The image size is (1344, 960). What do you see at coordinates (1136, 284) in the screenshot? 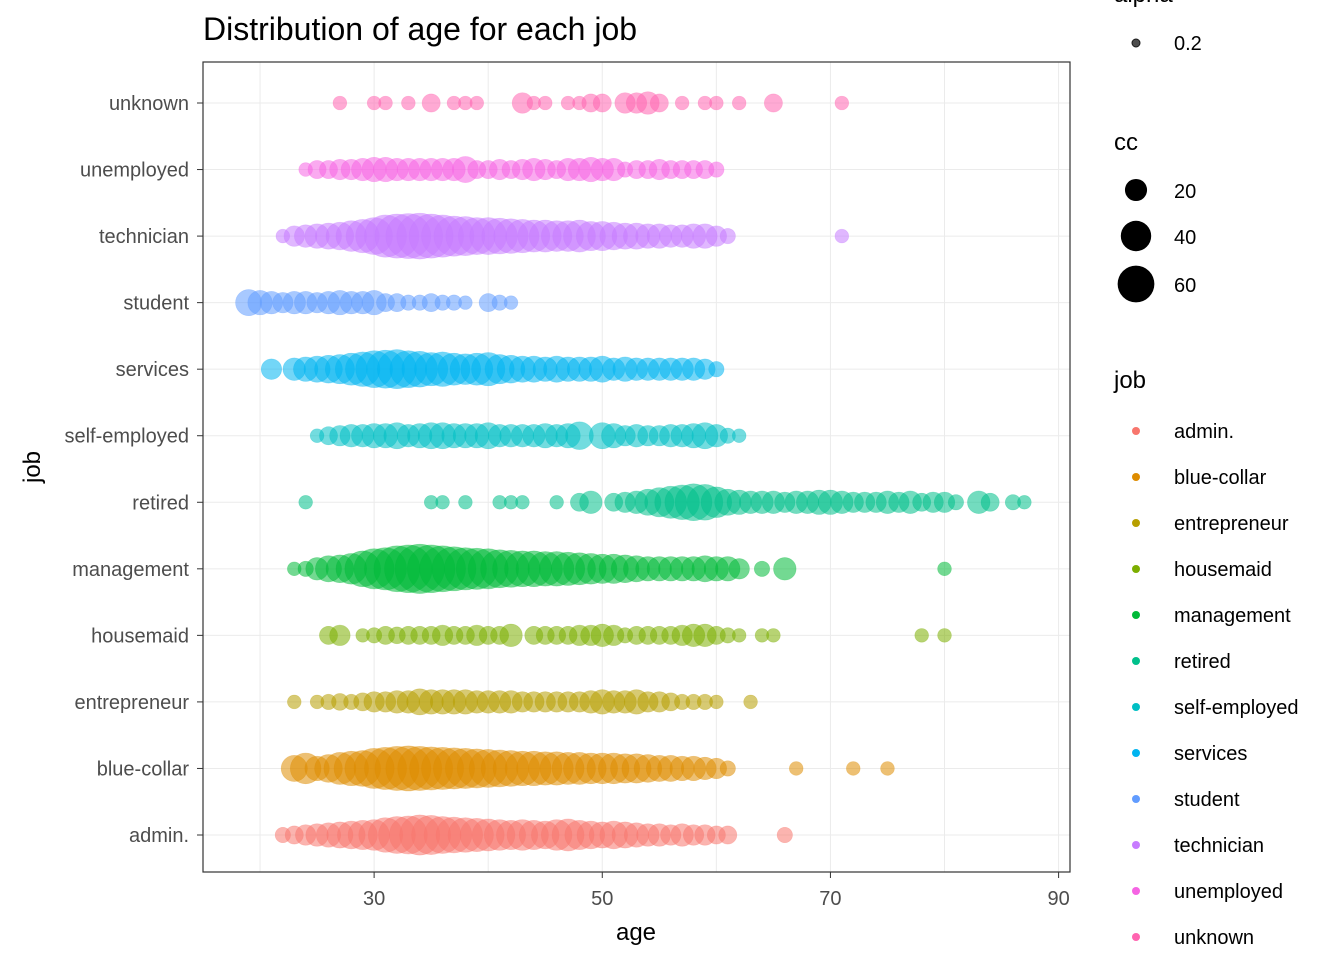
I see `legend-cc-key` at bounding box center [1136, 284].